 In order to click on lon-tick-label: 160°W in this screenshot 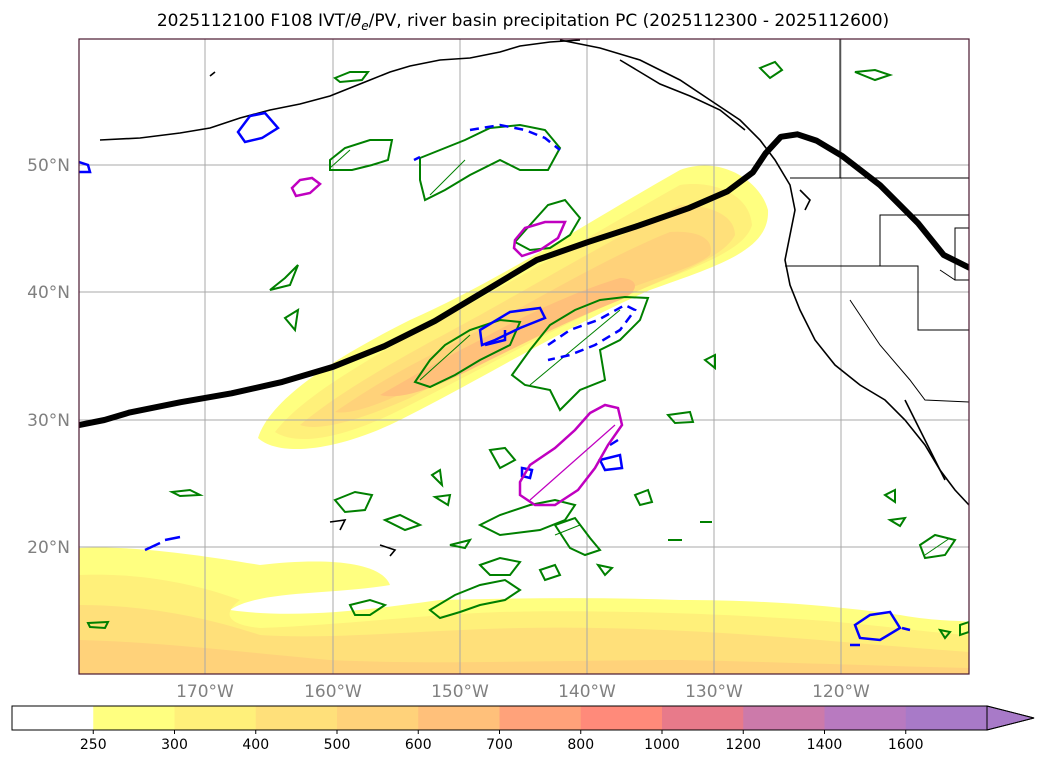, I will do `click(333, 692)`.